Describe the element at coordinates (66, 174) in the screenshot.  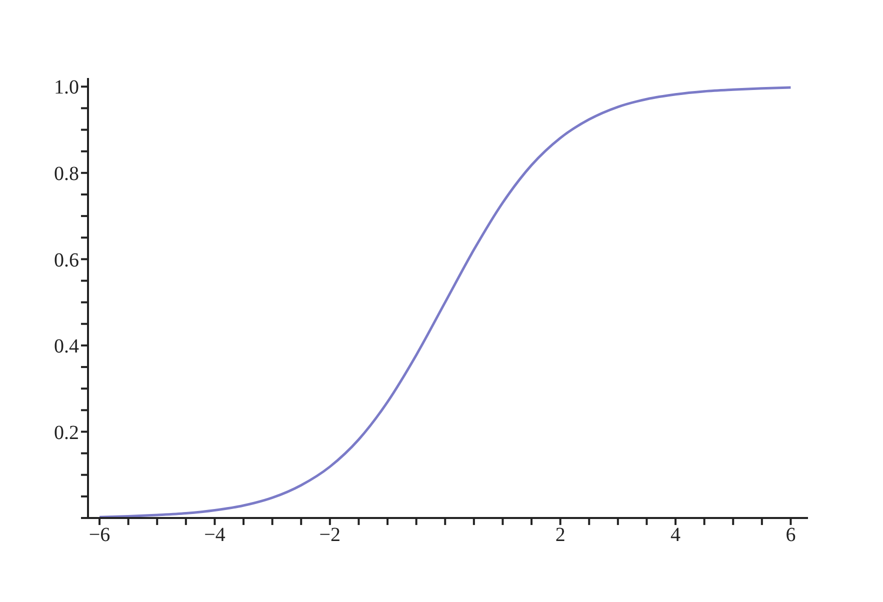
I see `y-tick-label: 0.8` at that location.